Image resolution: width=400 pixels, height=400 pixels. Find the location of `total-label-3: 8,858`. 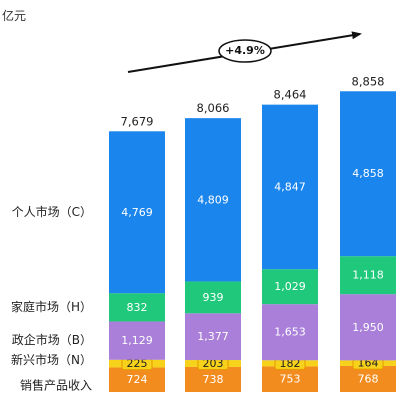

total-label-3: 8,858 is located at coordinates (368, 81).